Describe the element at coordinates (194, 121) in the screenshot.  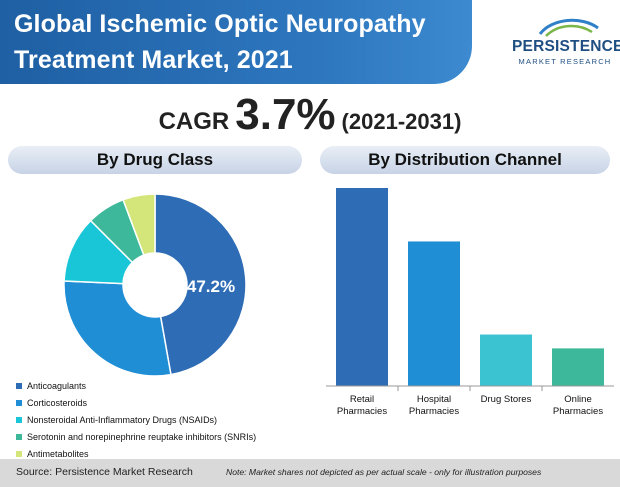
I see `cagr-label: CAGR` at that location.